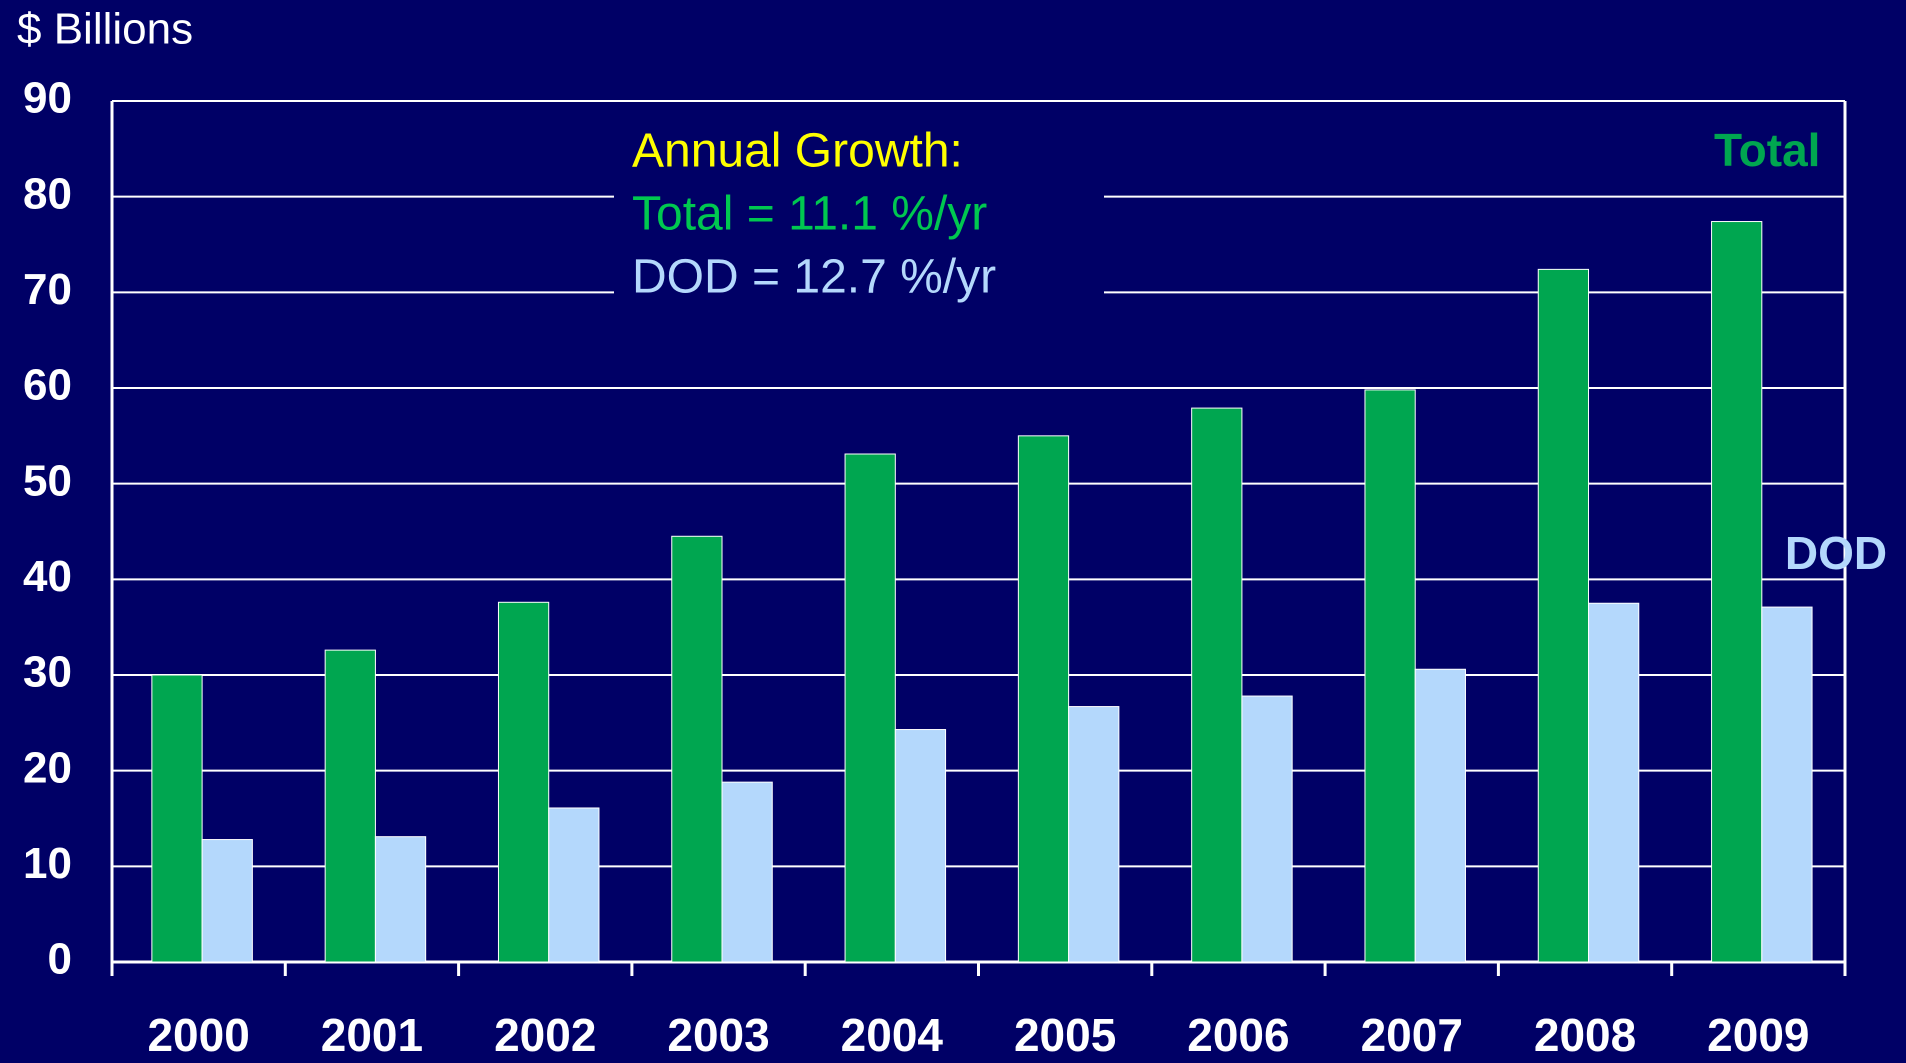 The width and height of the screenshot is (1906, 1063). What do you see at coordinates (47, 193) in the screenshot?
I see `y-tick-label: 80` at bounding box center [47, 193].